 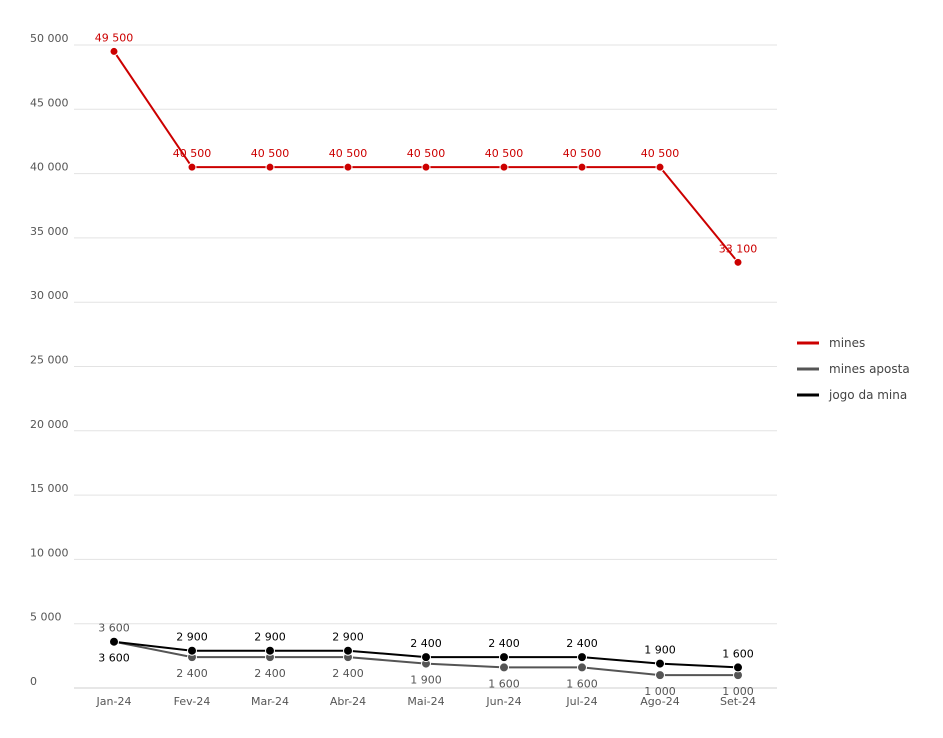 I want to click on y-tick-label: 35 000, so click(x=49, y=231).